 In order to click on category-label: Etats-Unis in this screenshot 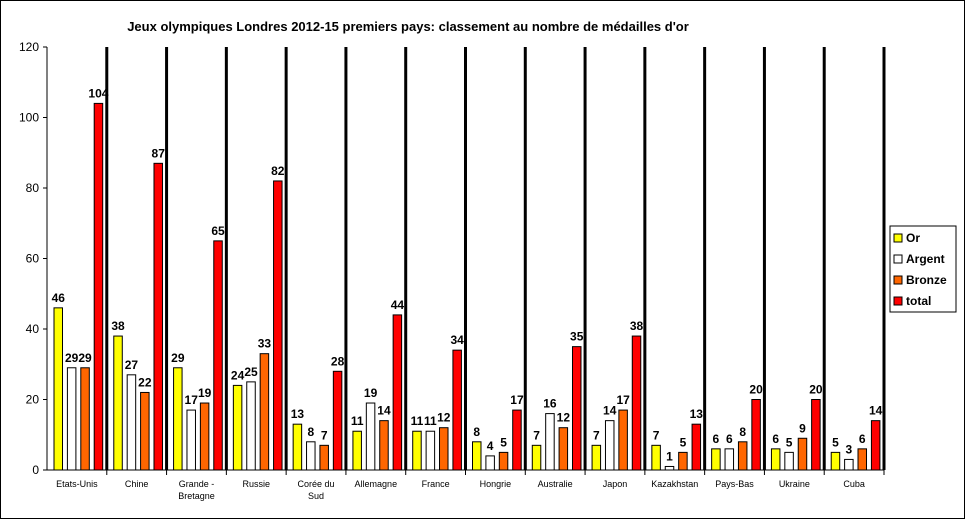, I will do `click(77, 484)`.